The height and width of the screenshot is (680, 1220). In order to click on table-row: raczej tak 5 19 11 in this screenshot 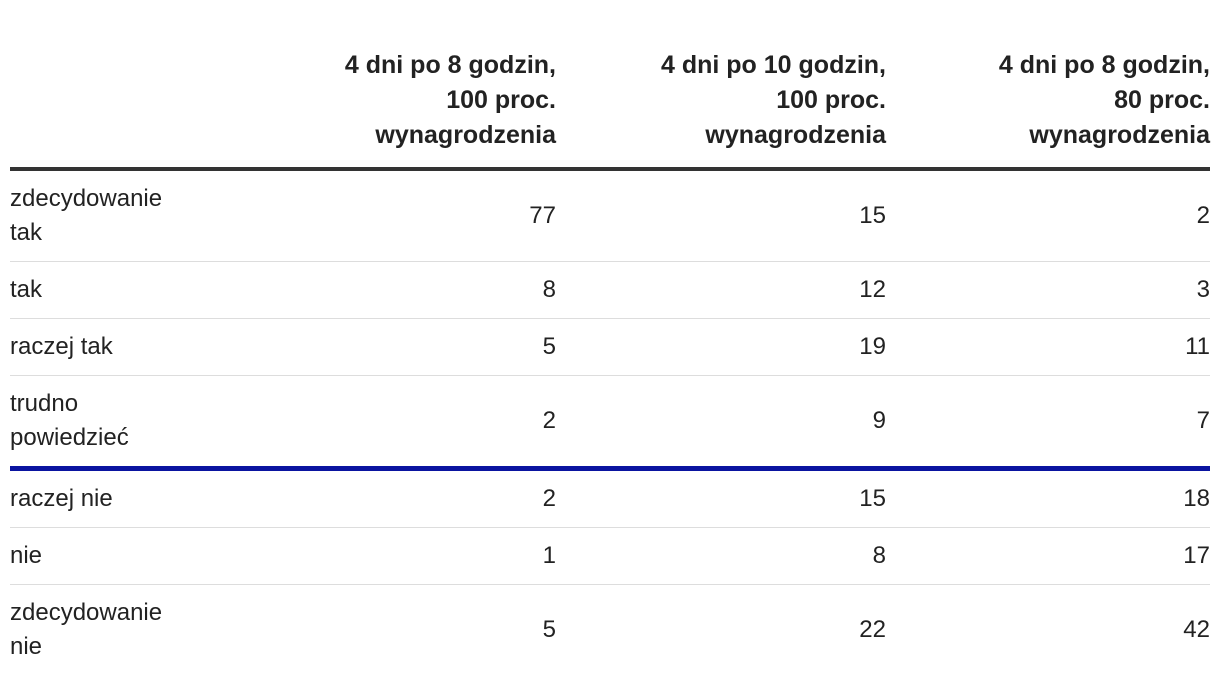, I will do `click(610, 347)`.